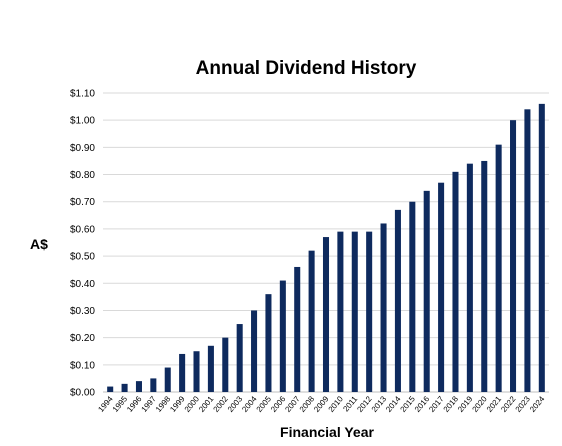 Image resolution: width=562 pixels, height=446 pixels. What do you see at coordinates (498, 268) in the screenshot?
I see `bar-2021` at bounding box center [498, 268].